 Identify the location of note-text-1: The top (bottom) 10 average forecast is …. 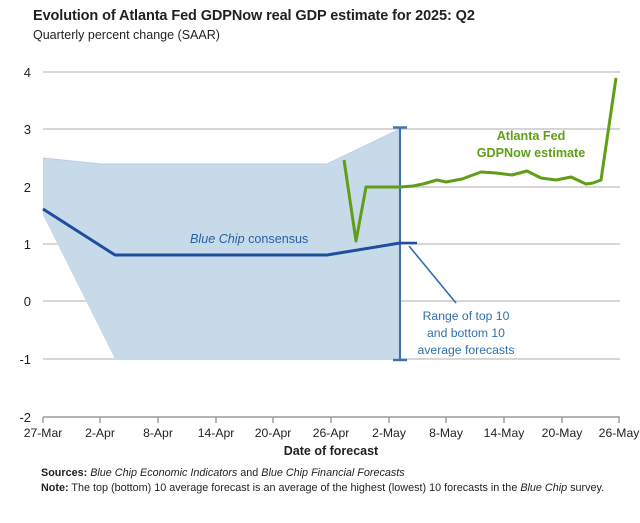
(296, 488).